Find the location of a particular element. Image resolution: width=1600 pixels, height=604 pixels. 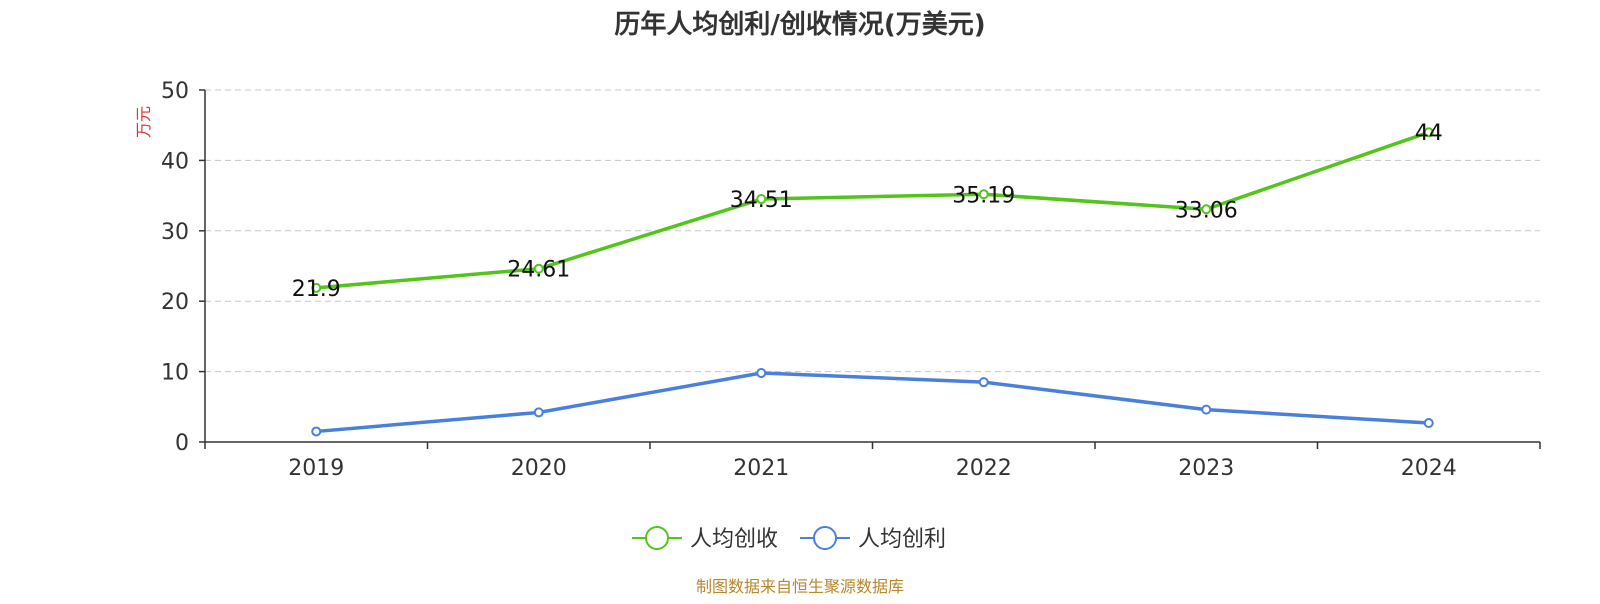

series-line is located at coordinates (872, 402).